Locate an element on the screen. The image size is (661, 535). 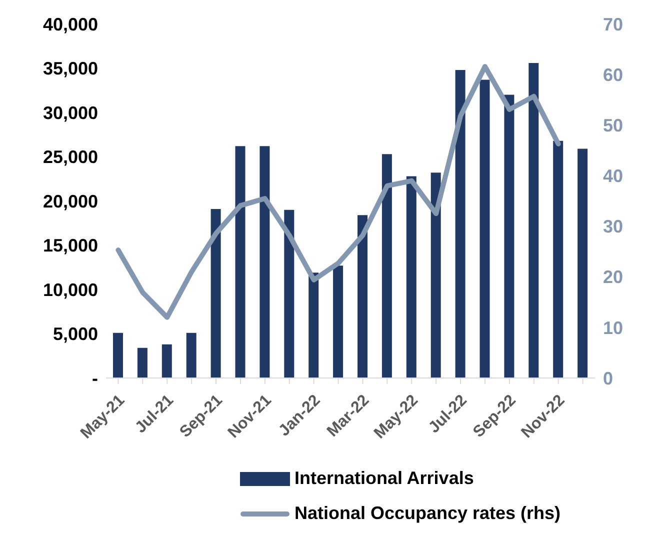
y2-tick-label: 30 is located at coordinates (613, 226).